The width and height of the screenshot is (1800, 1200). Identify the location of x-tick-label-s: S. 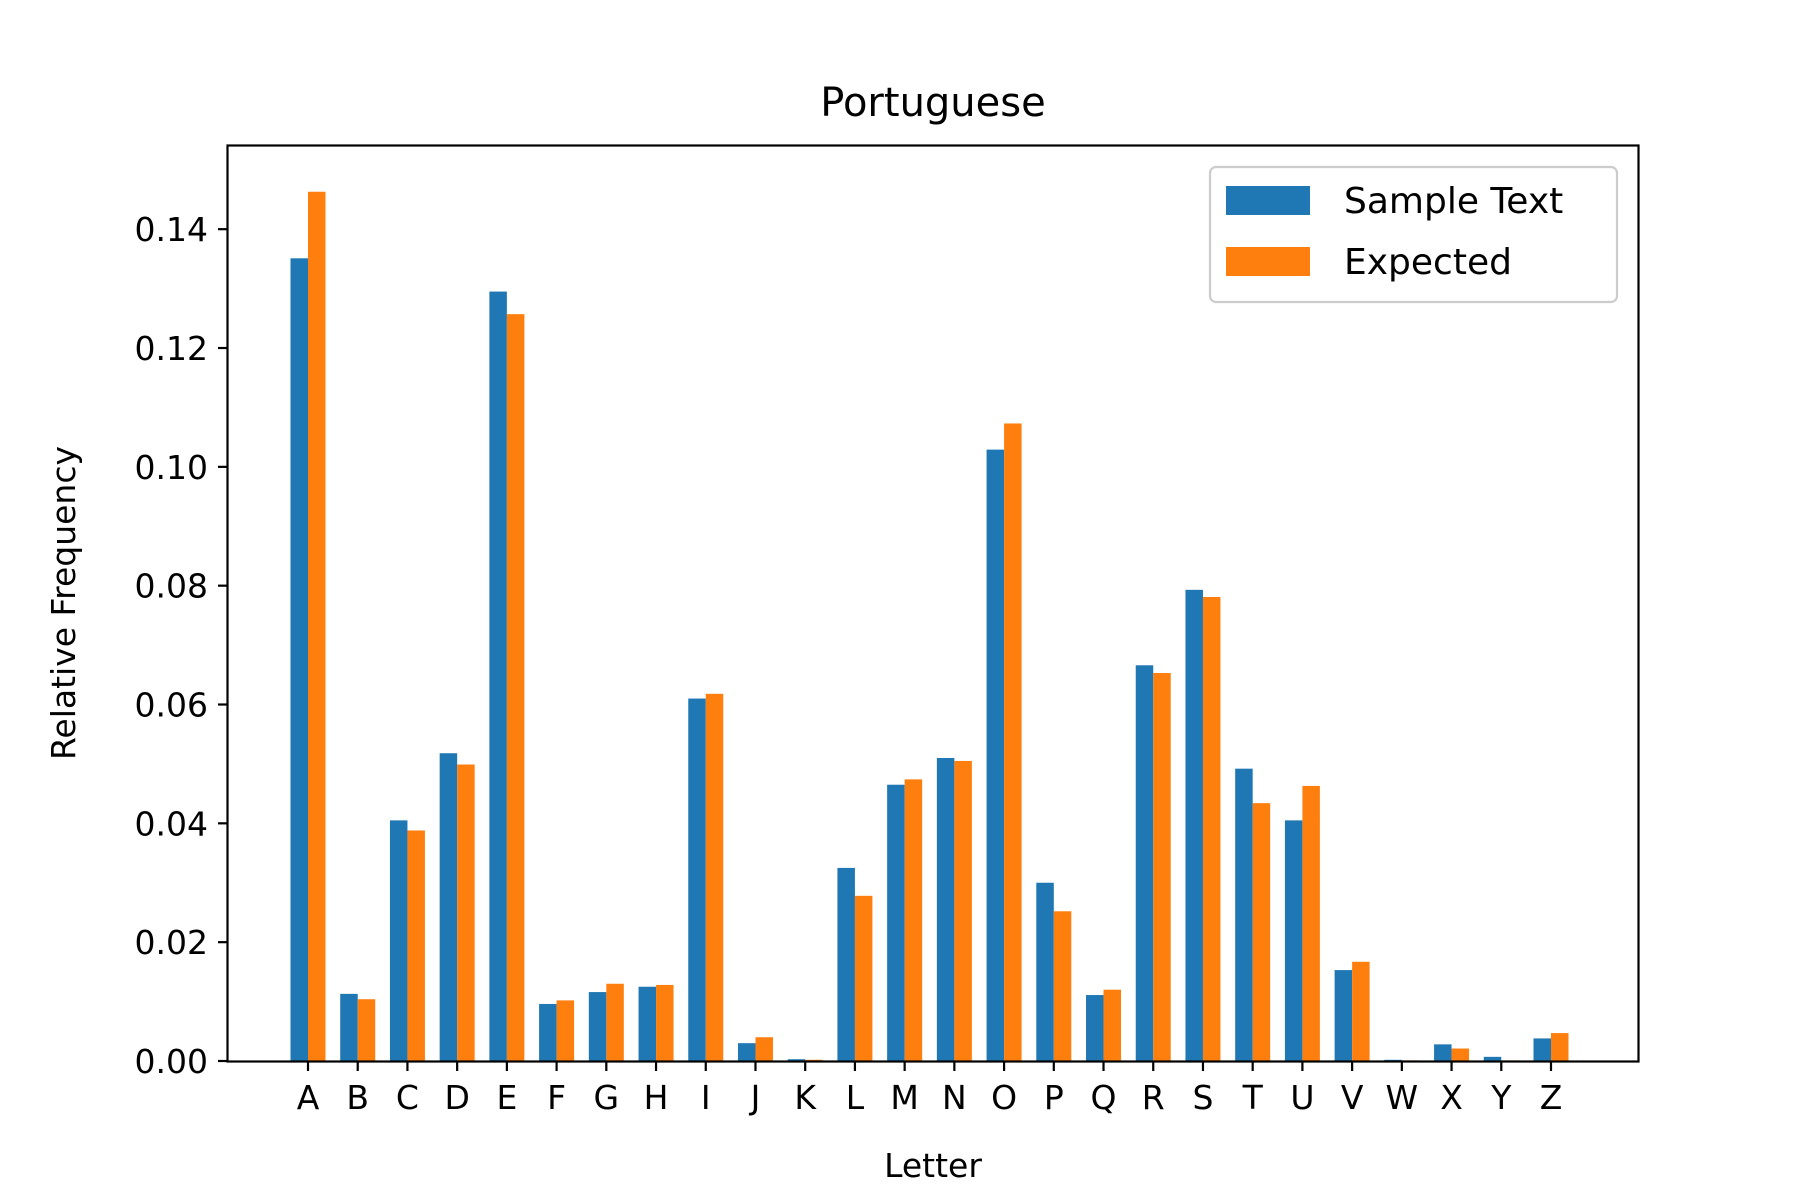
(1202, 1097).